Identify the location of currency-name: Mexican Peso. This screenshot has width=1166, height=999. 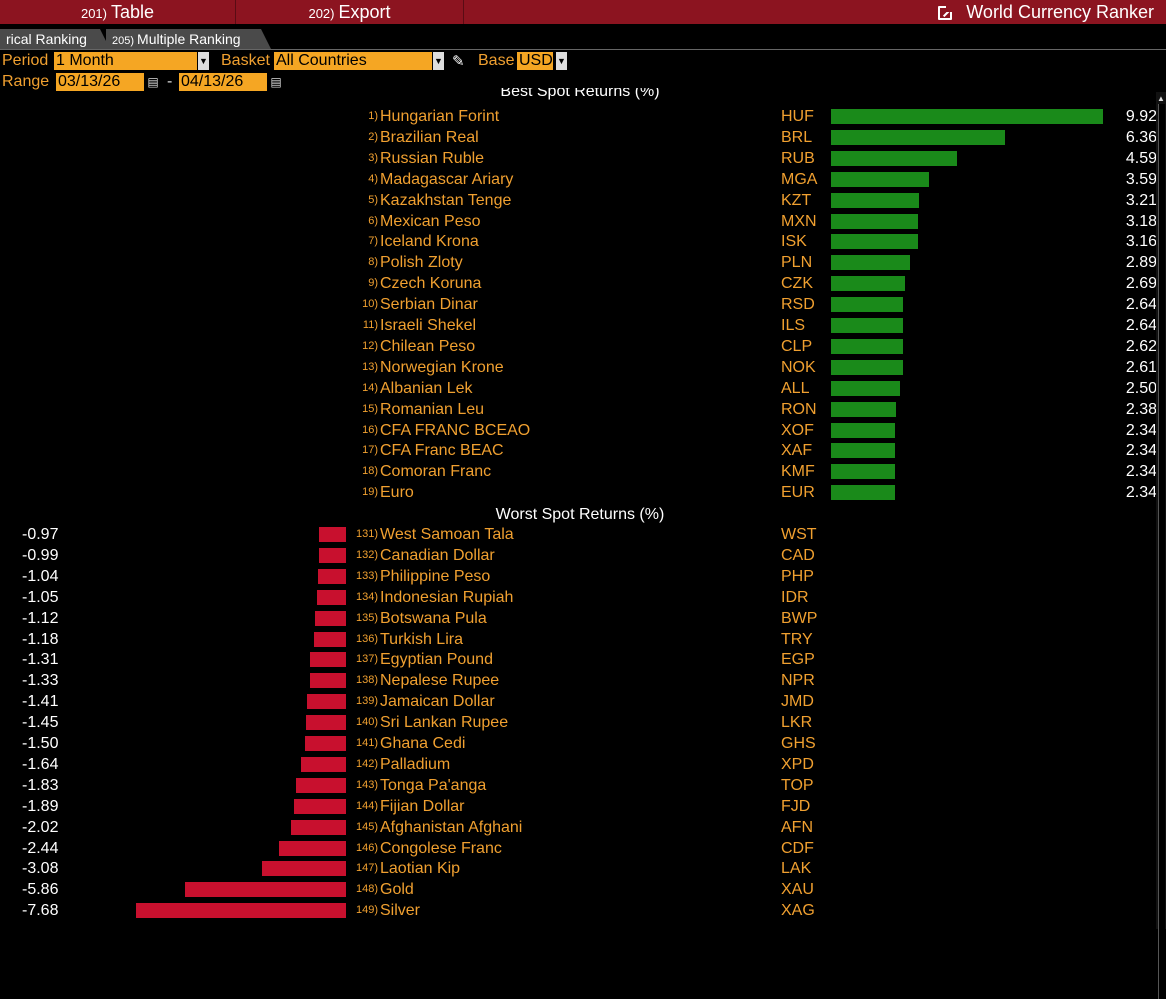
(430, 221).